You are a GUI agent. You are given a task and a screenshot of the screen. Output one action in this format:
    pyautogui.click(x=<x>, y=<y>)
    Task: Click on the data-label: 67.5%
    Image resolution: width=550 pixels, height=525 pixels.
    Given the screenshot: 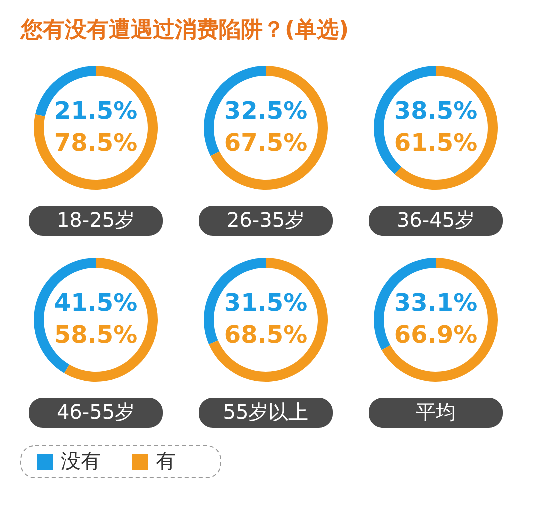 What is the action you would take?
    pyautogui.click(x=266, y=143)
    